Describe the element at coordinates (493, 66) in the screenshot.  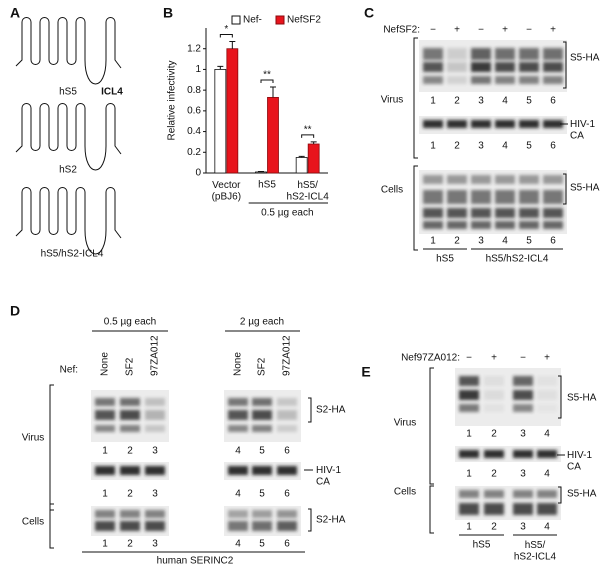
I see `blot-background` at that location.